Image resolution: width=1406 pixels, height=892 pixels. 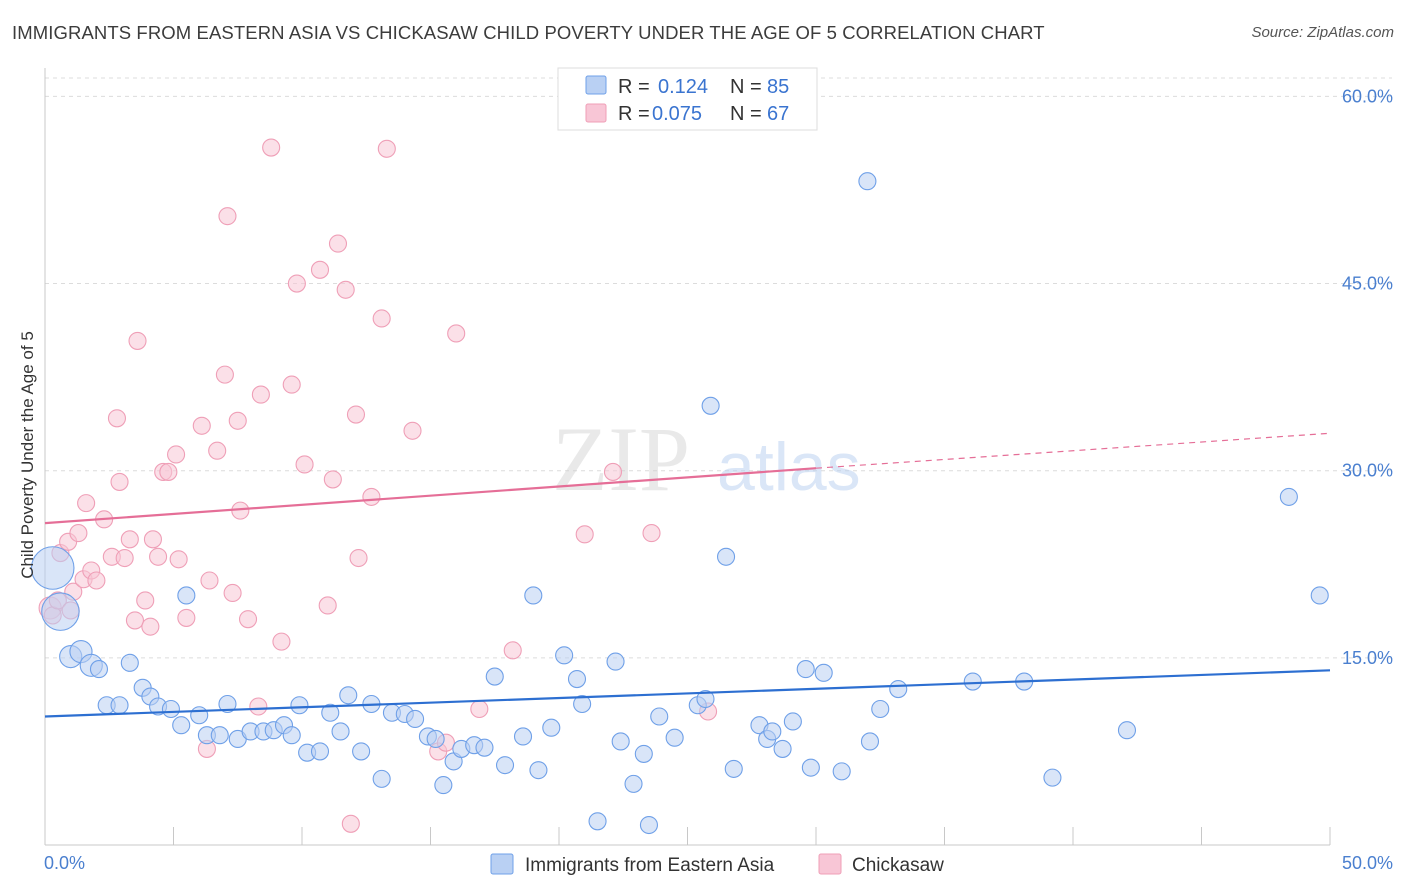 What do you see at coordinates (27, 455) in the screenshot?
I see `y-axis-label: Child Poverty Under the Age of 5` at bounding box center [27, 455].